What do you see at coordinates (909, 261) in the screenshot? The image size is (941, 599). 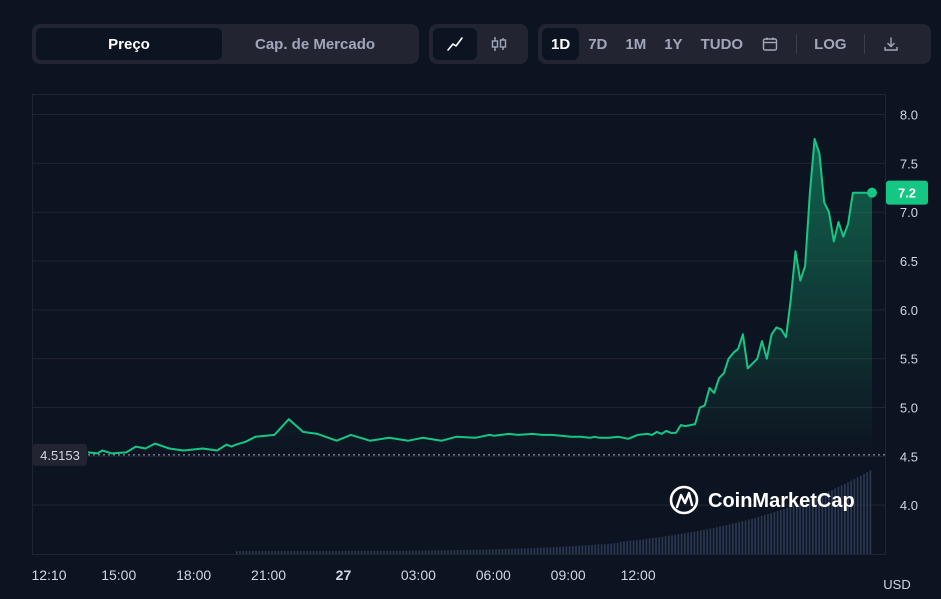 I see `y-tick-label: 6.5` at bounding box center [909, 261].